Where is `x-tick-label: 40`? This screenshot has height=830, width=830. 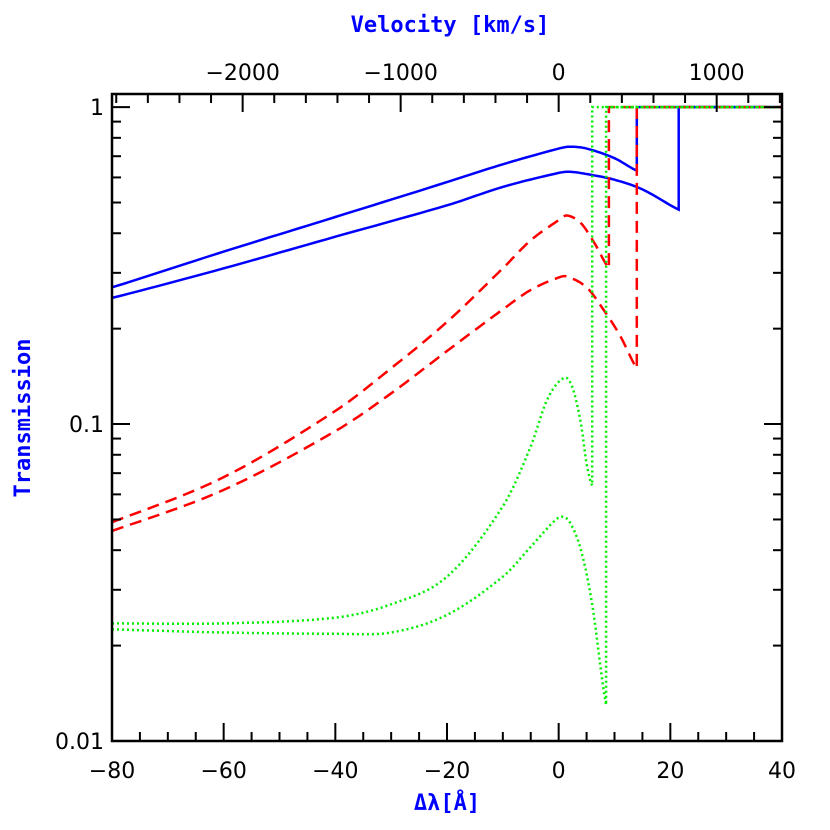
x-tick-label: 40 is located at coordinates (782, 771).